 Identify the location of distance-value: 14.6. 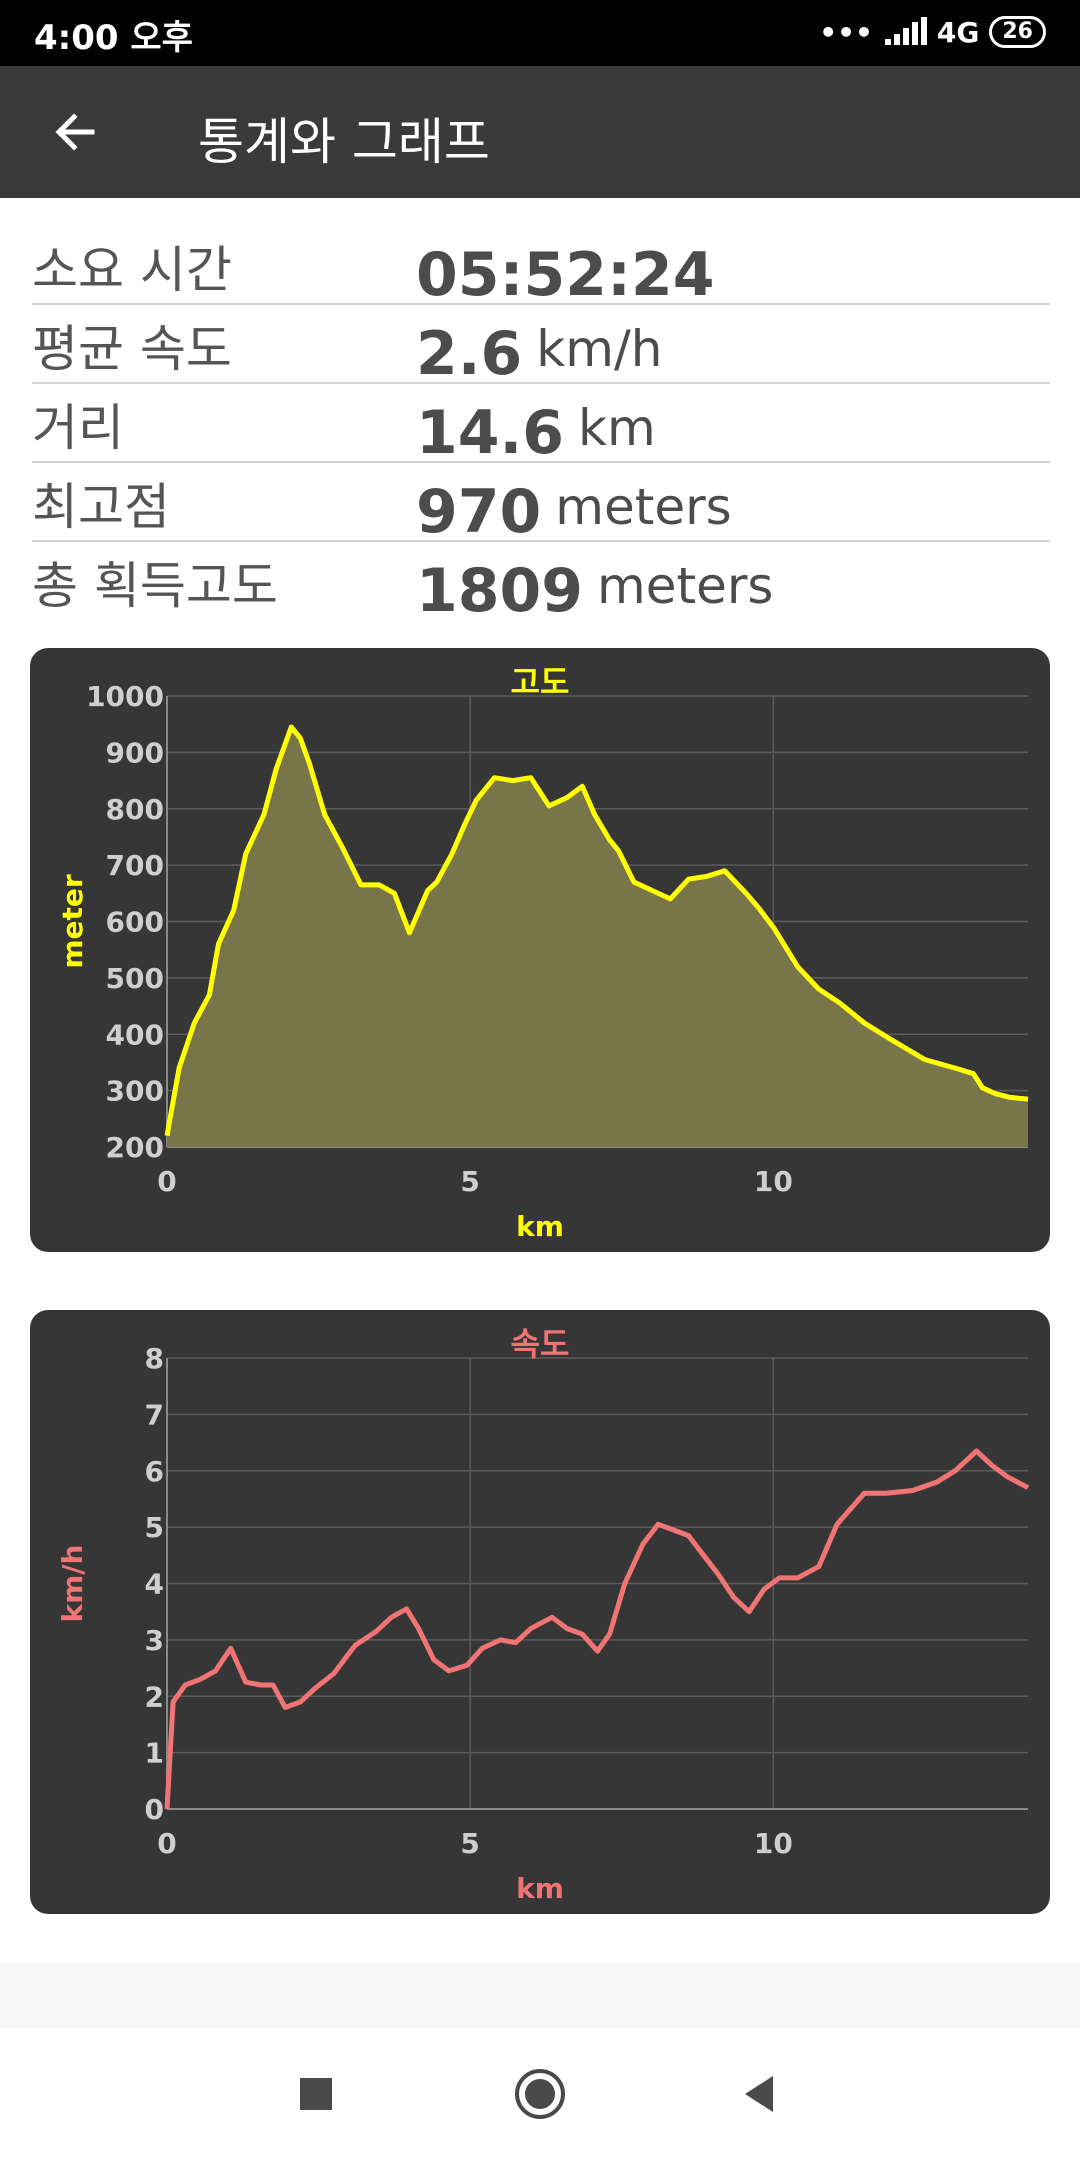
(490, 433).